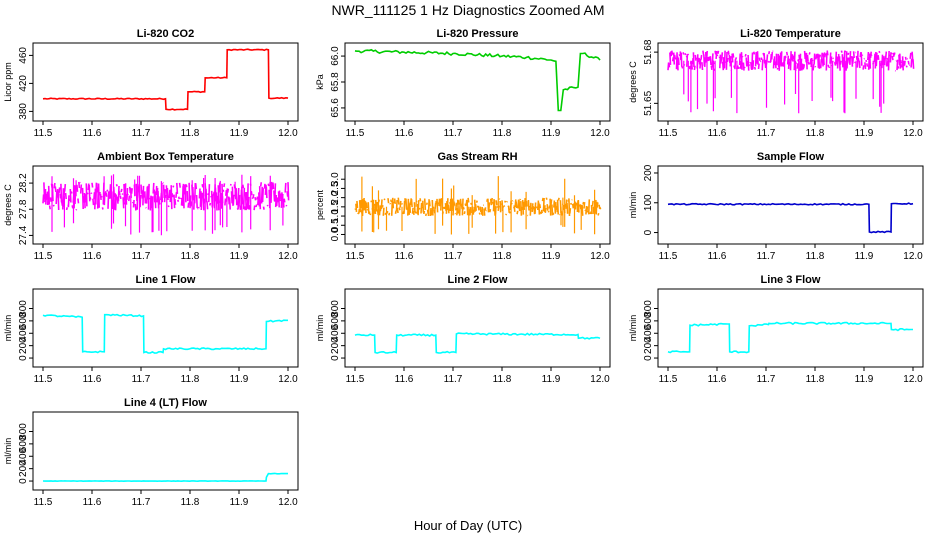  Describe the element at coordinates (648, 308) in the screenshot. I see `y-tick-label: 800` at that location.